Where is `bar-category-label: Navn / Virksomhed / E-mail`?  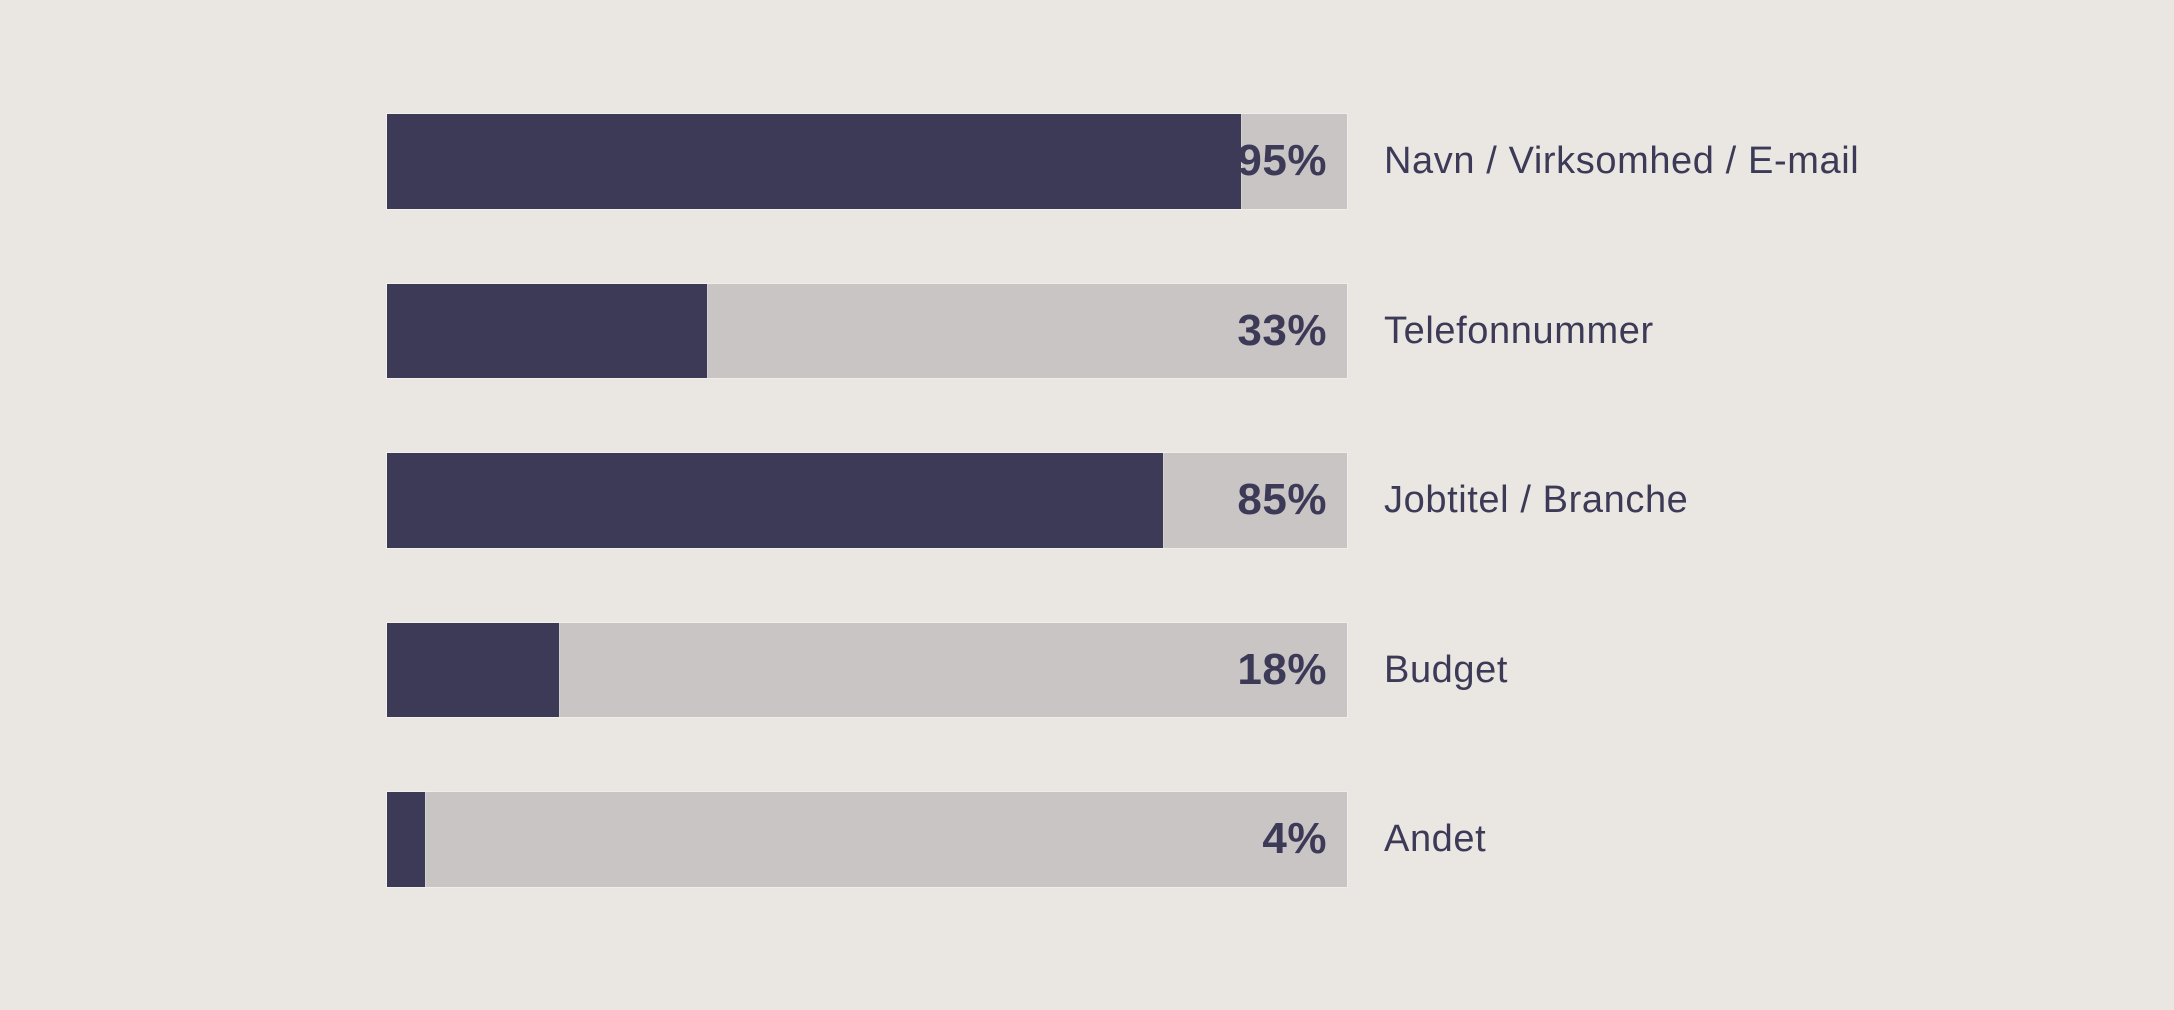
bar-category-label: Navn / Virksomhed / E-mail is located at coordinates (1622, 161).